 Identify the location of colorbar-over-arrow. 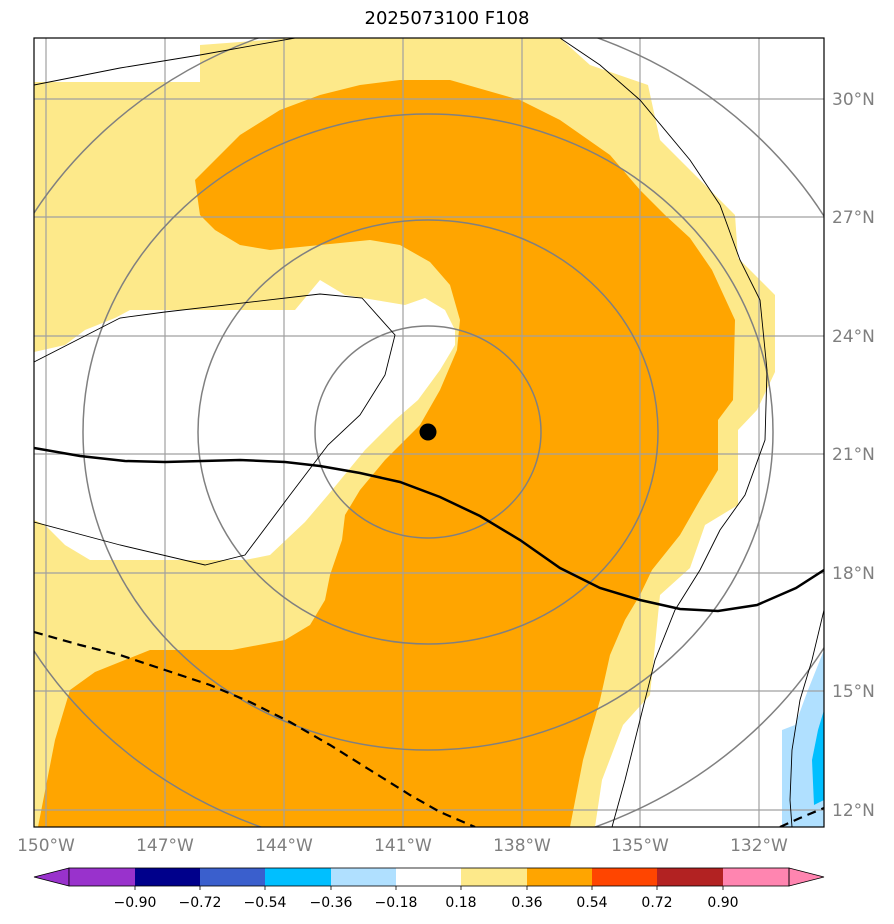
(806, 877).